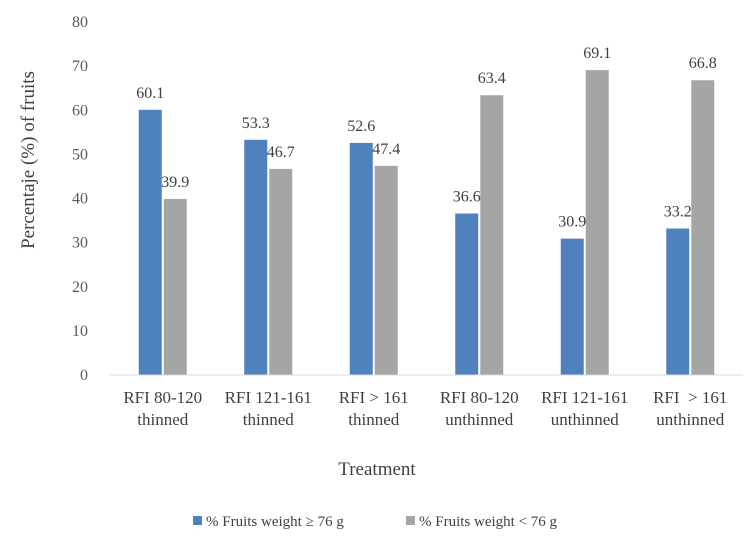 The width and height of the screenshot is (755, 547). Describe the element at coordinates (80, 66) in the screenshot. I see `y-tick-label: 70` at that location.